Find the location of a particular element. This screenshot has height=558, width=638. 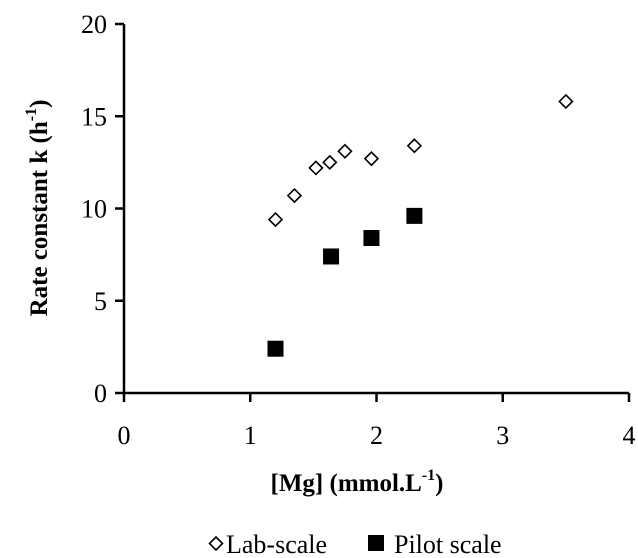

x-axis-title: [Mg] (mmol.L-1) is located at coordinates (357, 482).